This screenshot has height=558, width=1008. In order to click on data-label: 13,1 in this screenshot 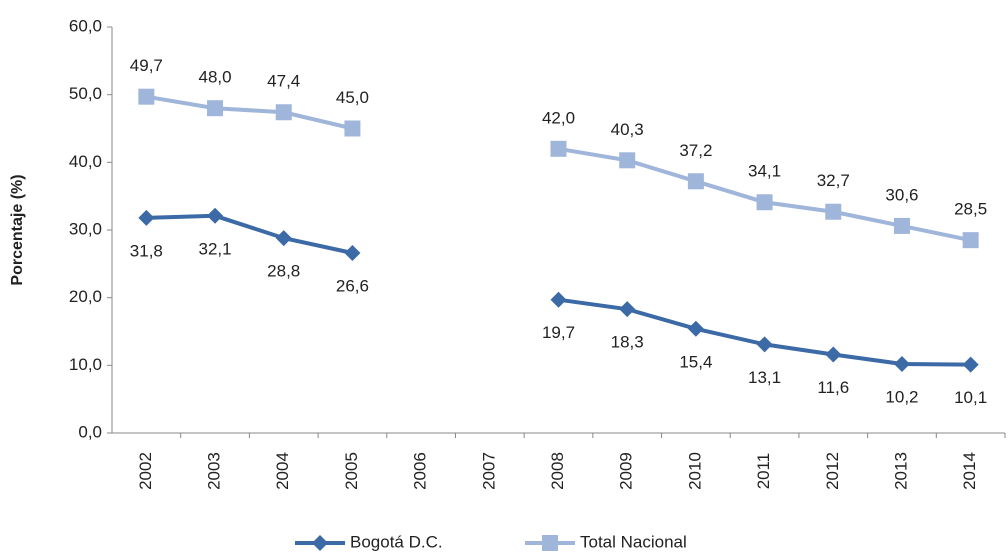, I will do `click(764, 377)`.